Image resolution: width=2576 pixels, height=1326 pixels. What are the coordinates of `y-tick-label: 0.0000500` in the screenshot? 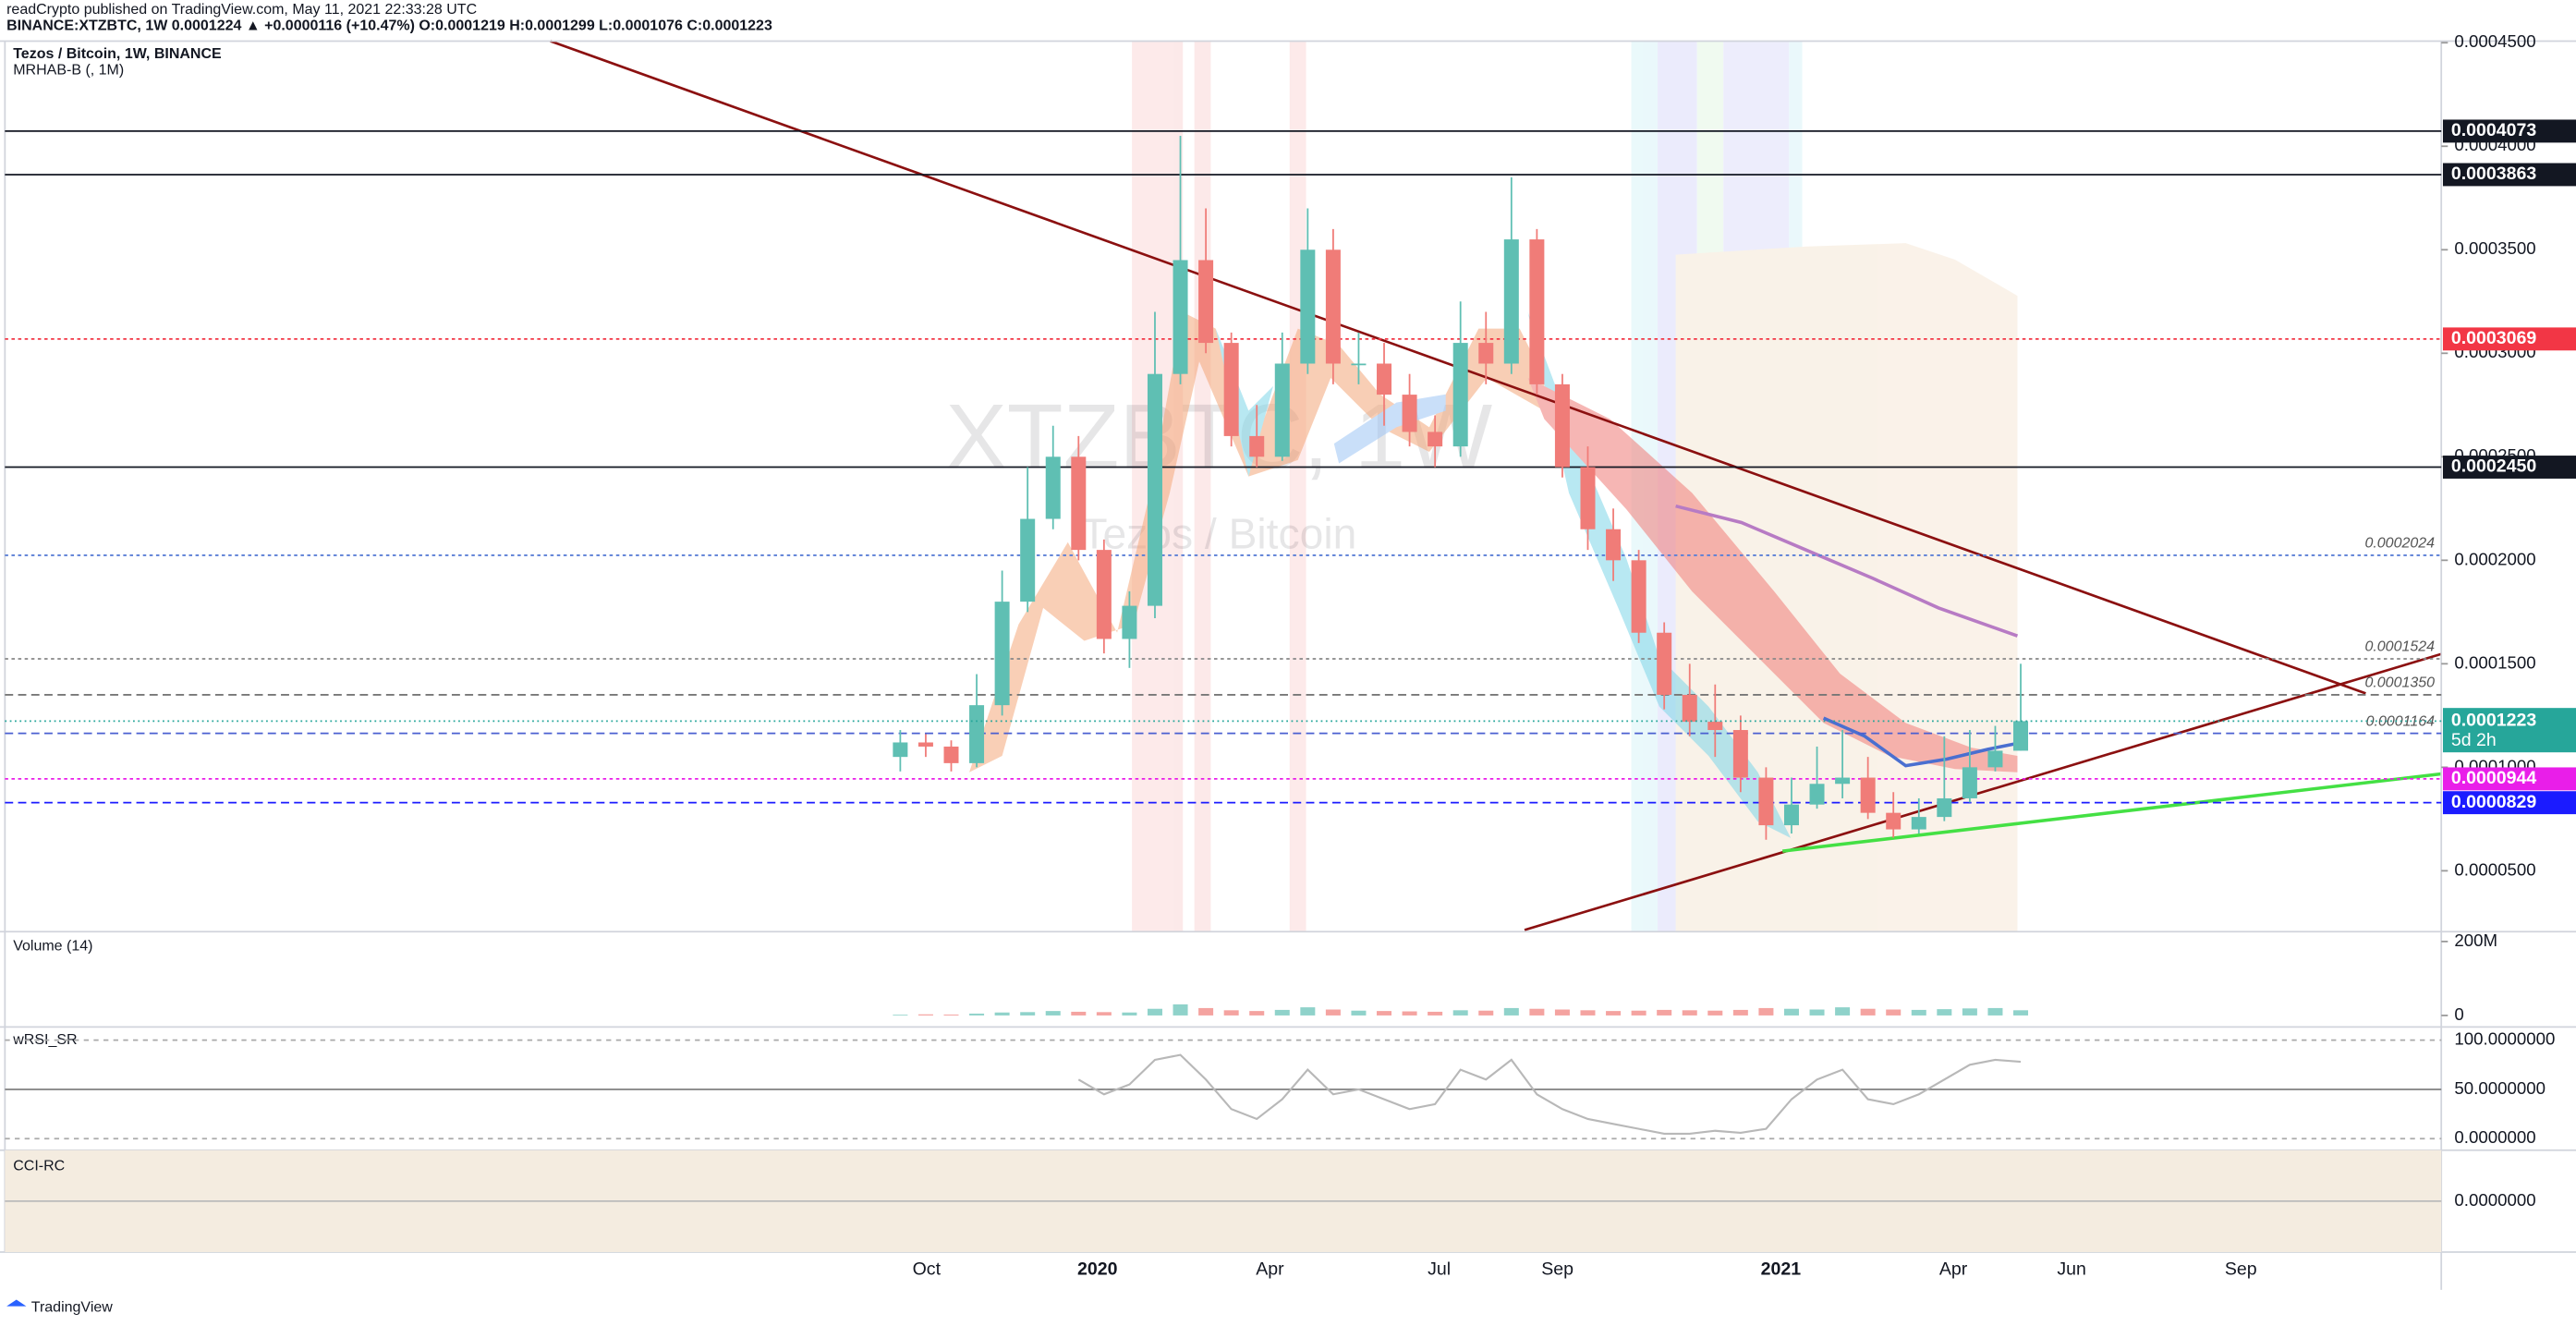 It's located at (2494, 869).